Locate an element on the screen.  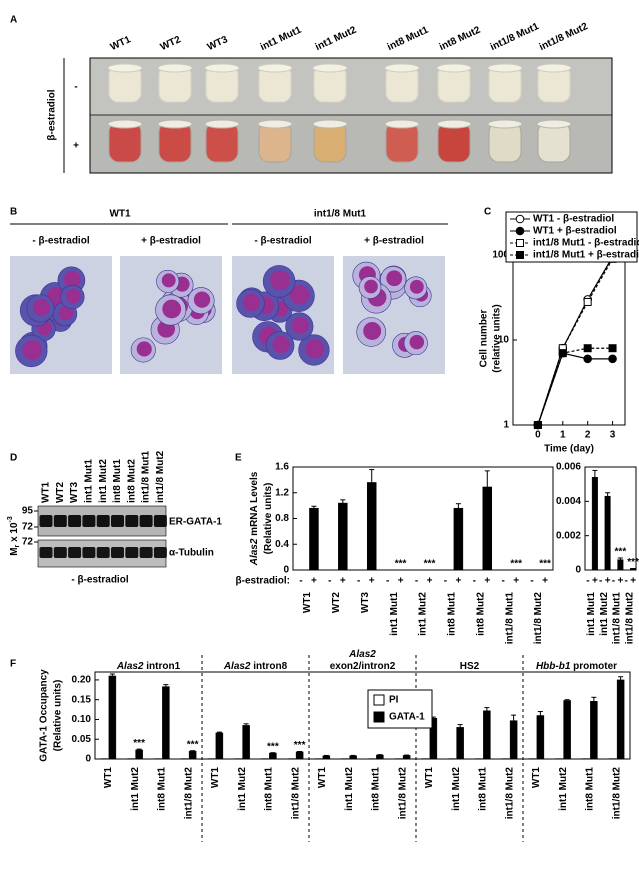
lane-label: int1 Mut1 is located at coordinates (89, 481).